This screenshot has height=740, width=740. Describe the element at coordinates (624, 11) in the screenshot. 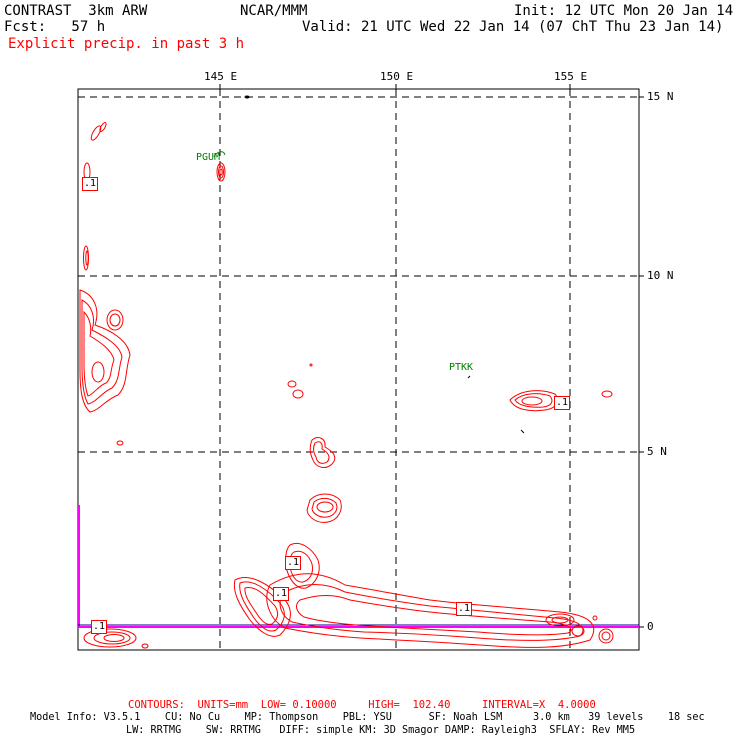

I see `init-time: Init: 12 UTC Mon 20 Jan 14` at that location.